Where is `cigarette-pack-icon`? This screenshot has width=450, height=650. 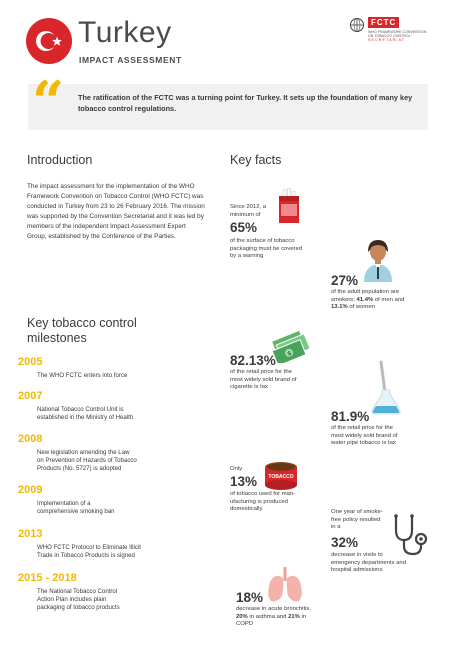
cigarette-pack-icon is located at coordinates (289, 208).